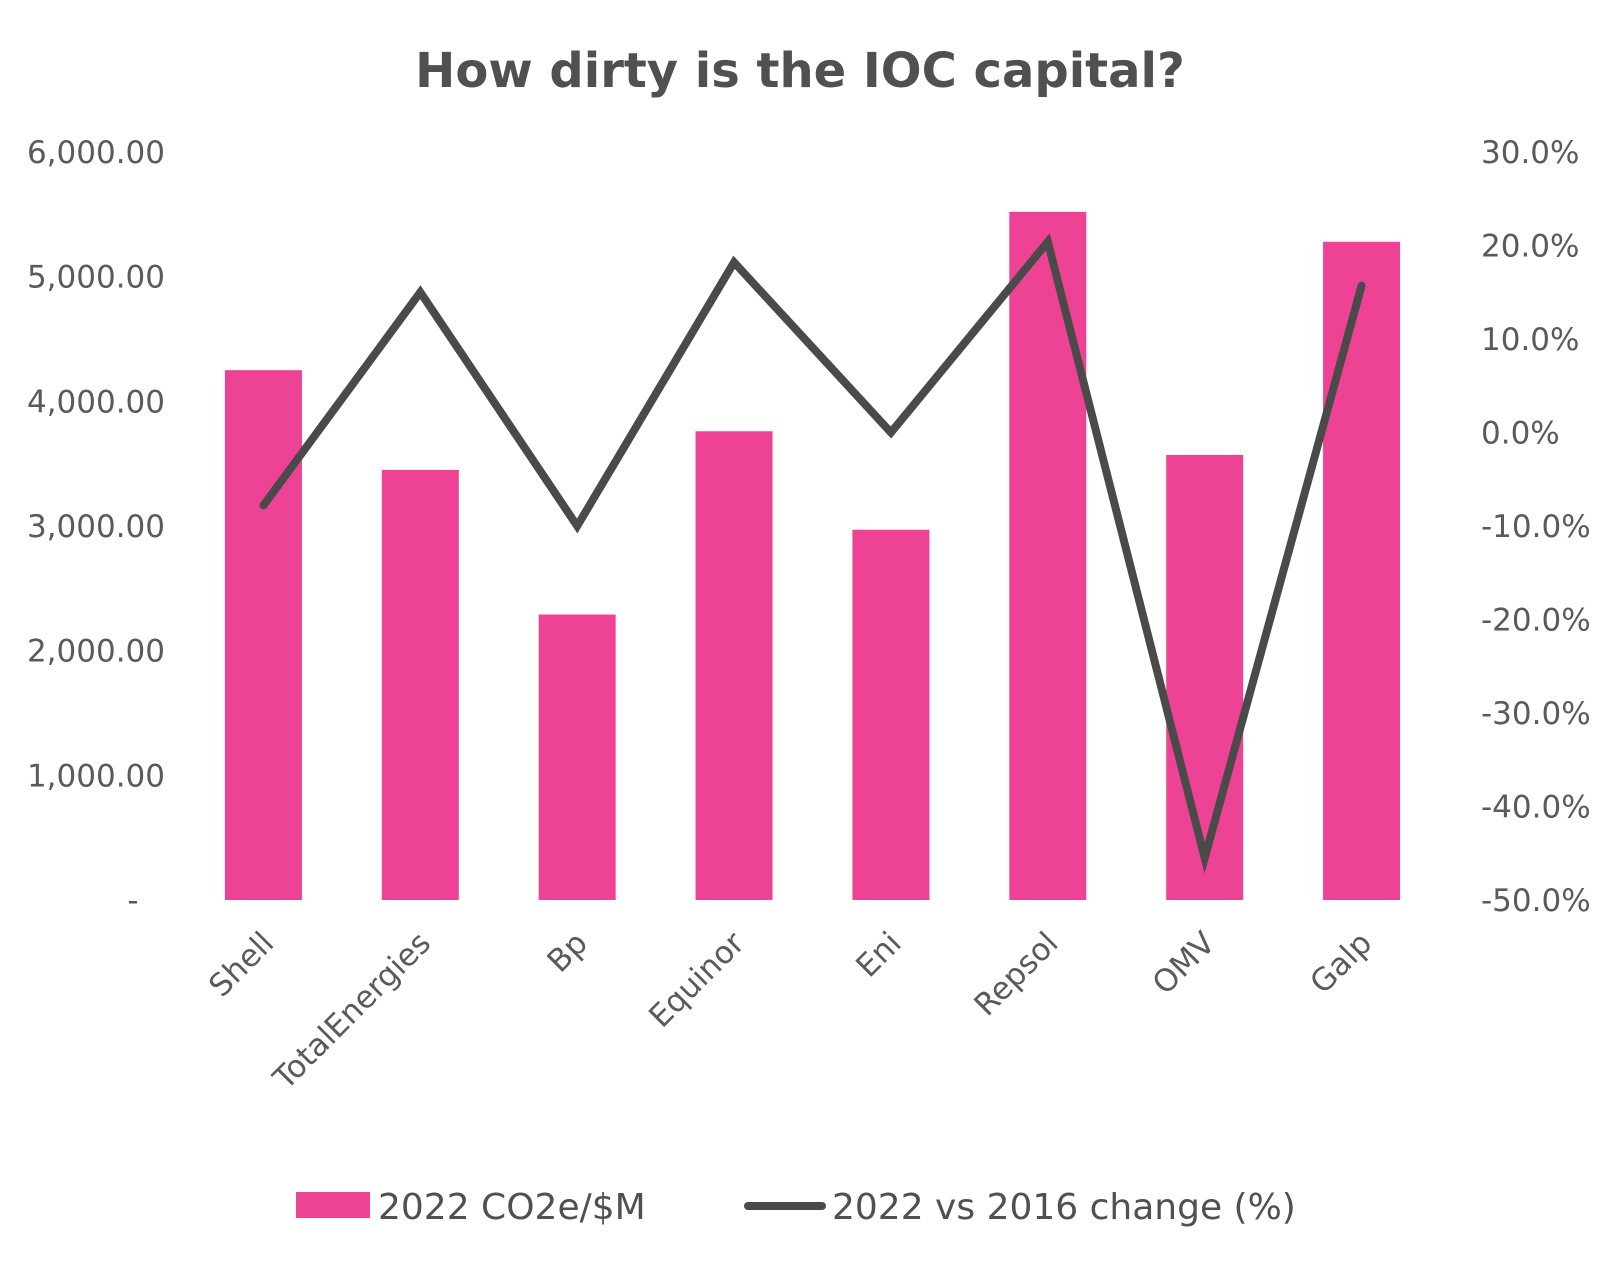 The width and height of the screenshot is (1600, 1264). What do you see at coordinates (96, 402) in the screenshot?
I see `left-tick-label: 4,000.00` at bounding box center [96, 402].